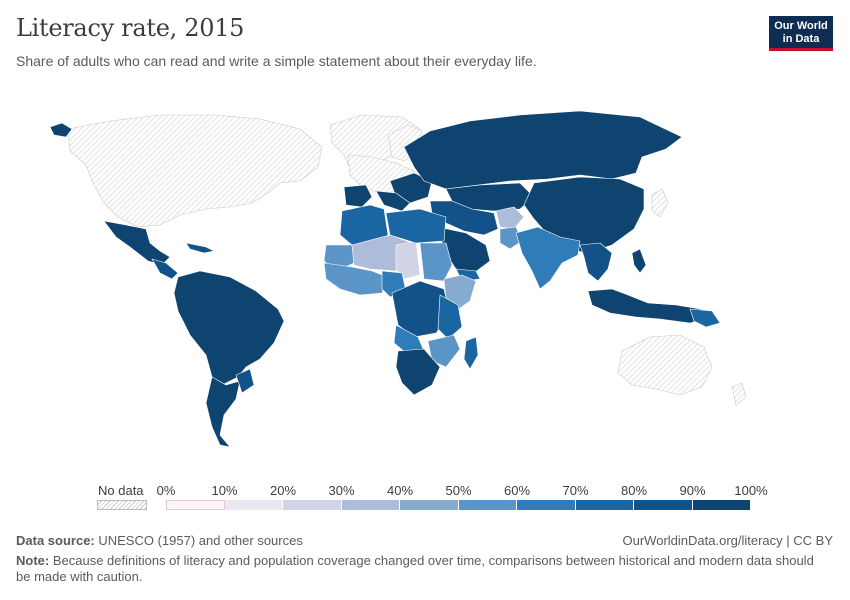  I want to click on region-southern-africa, so click(418, 372).